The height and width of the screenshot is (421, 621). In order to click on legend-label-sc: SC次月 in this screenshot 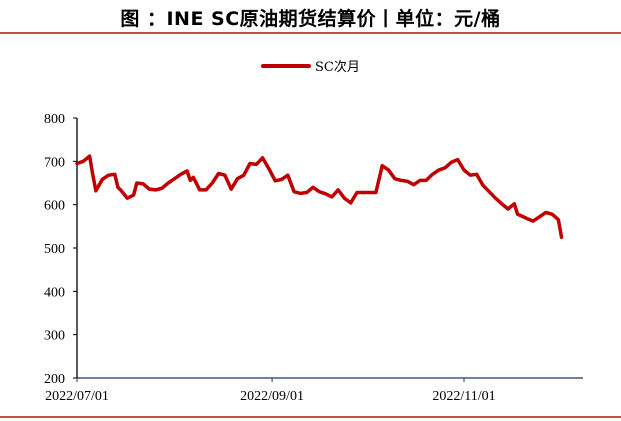, I will do `click(337, 67)`.